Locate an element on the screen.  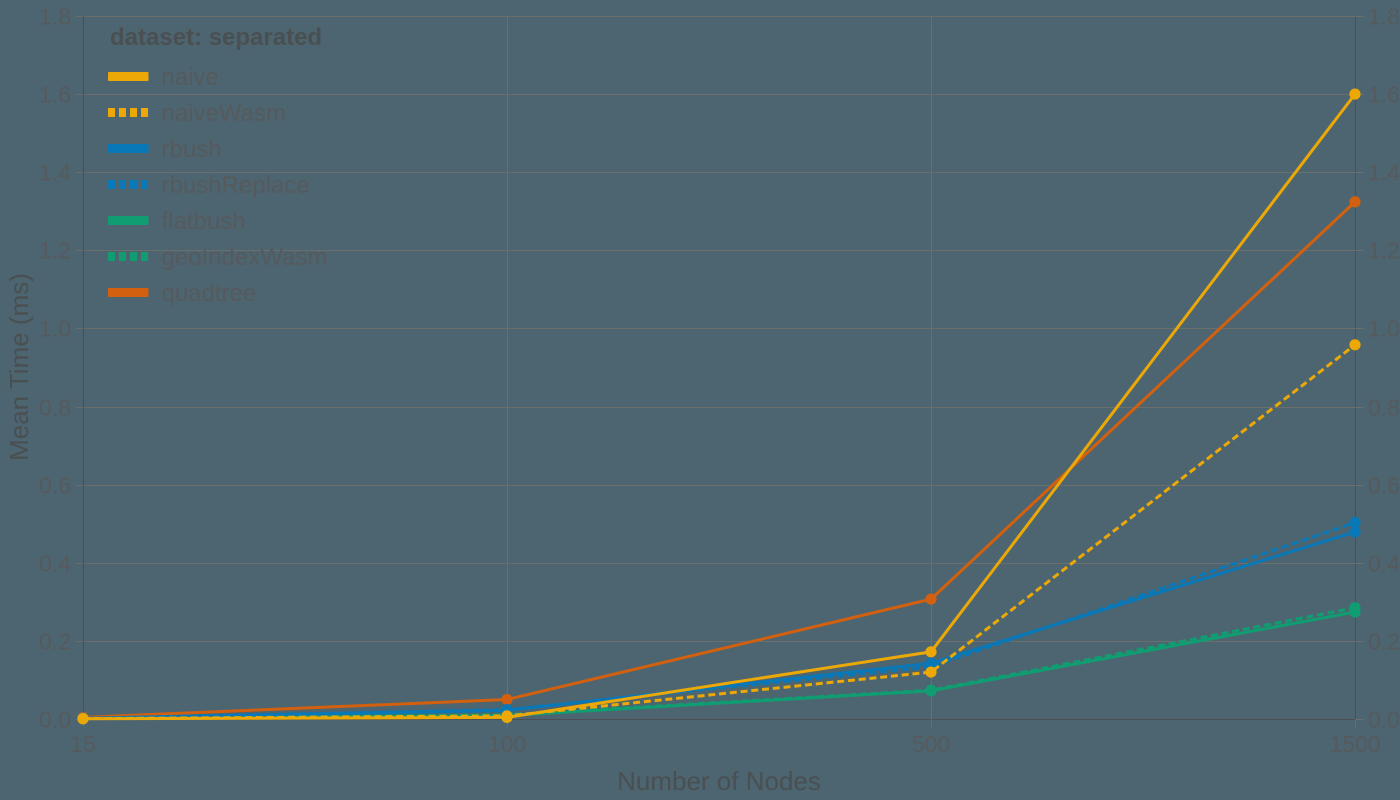
svg-text: flatbush is located at coordinates (204, 221).